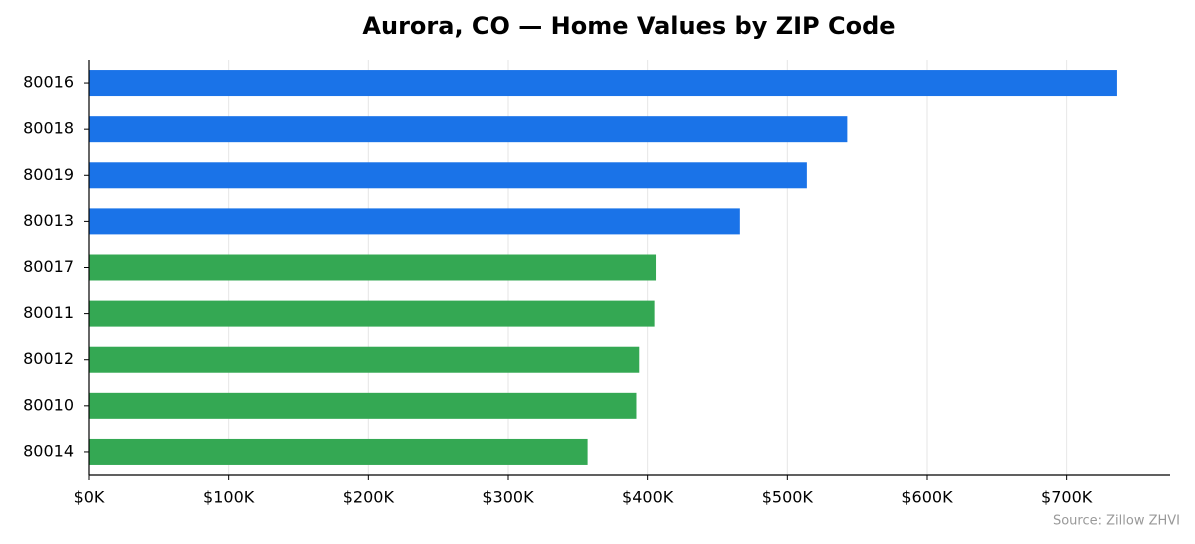  What do you see at coordinates (48, 312) in the screenshot?
I see `y-tick-label: 80011` at bounding box center [48, 312].